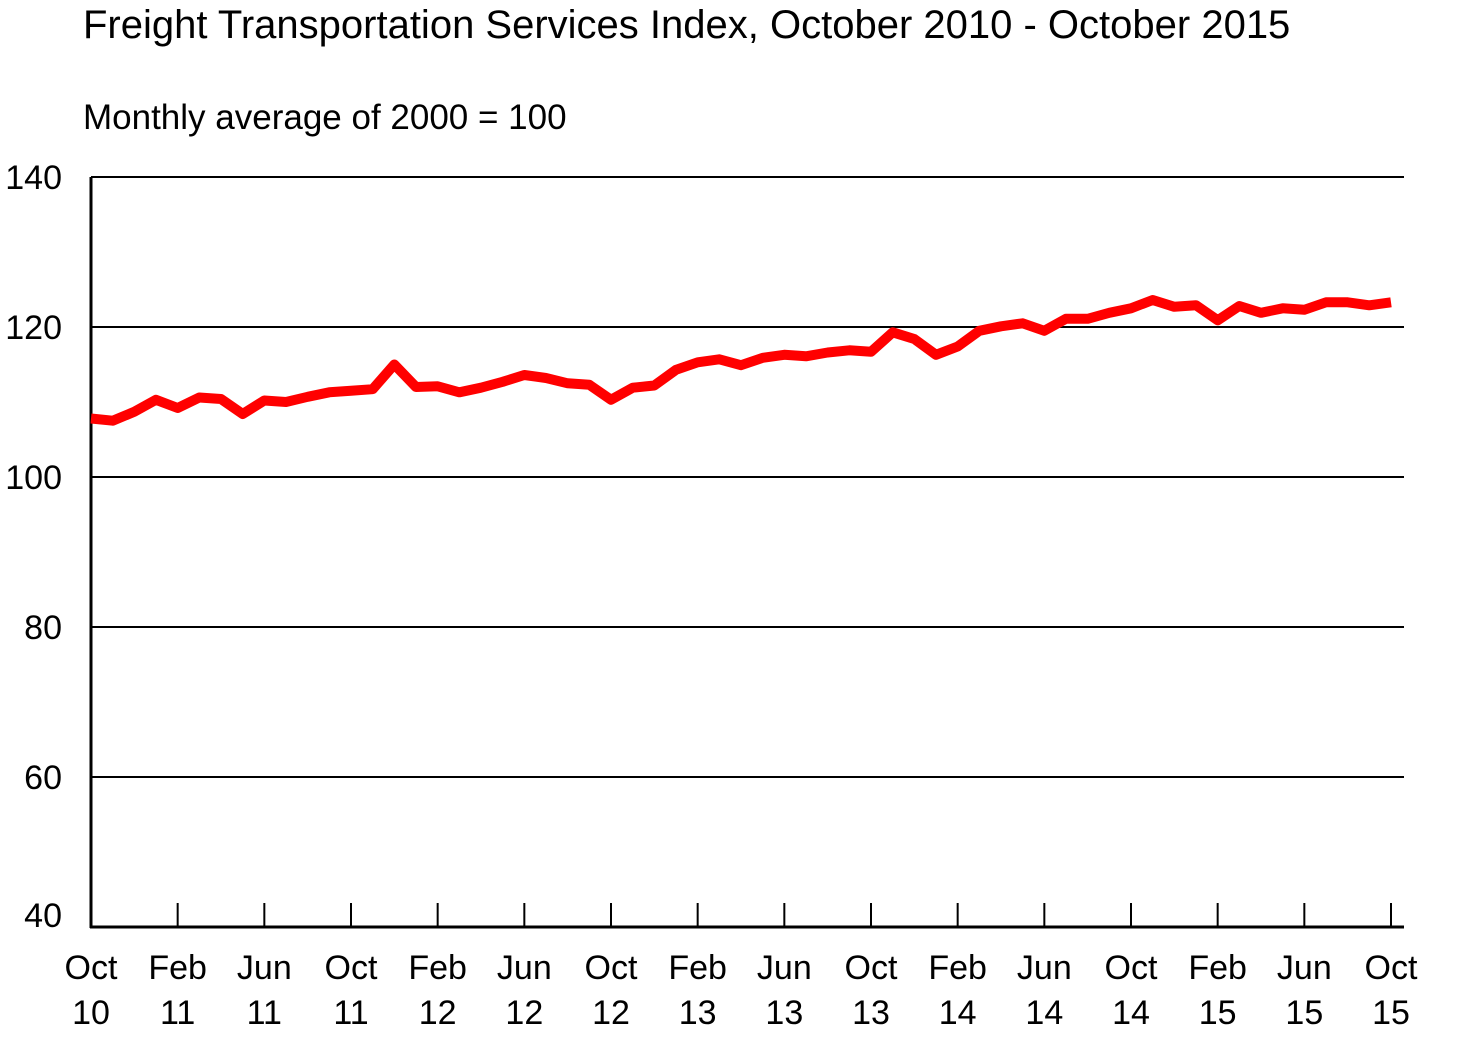 This screenshot has width=1469, height=1037. Describe the element at coordinates (1217, 968) in the screenshot. I see `x-tick-label-month-13: Feb` at that location.